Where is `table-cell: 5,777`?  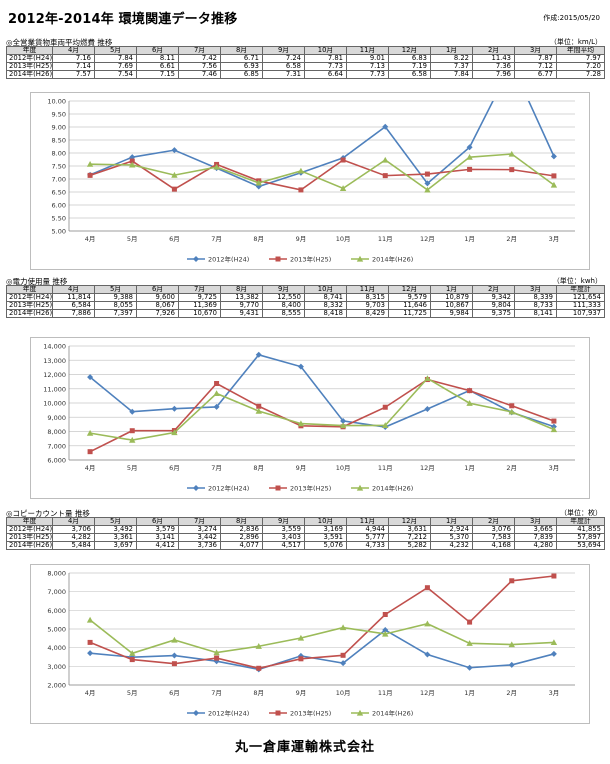
table-cell: 5,777 is located at coordinates (367, 537).